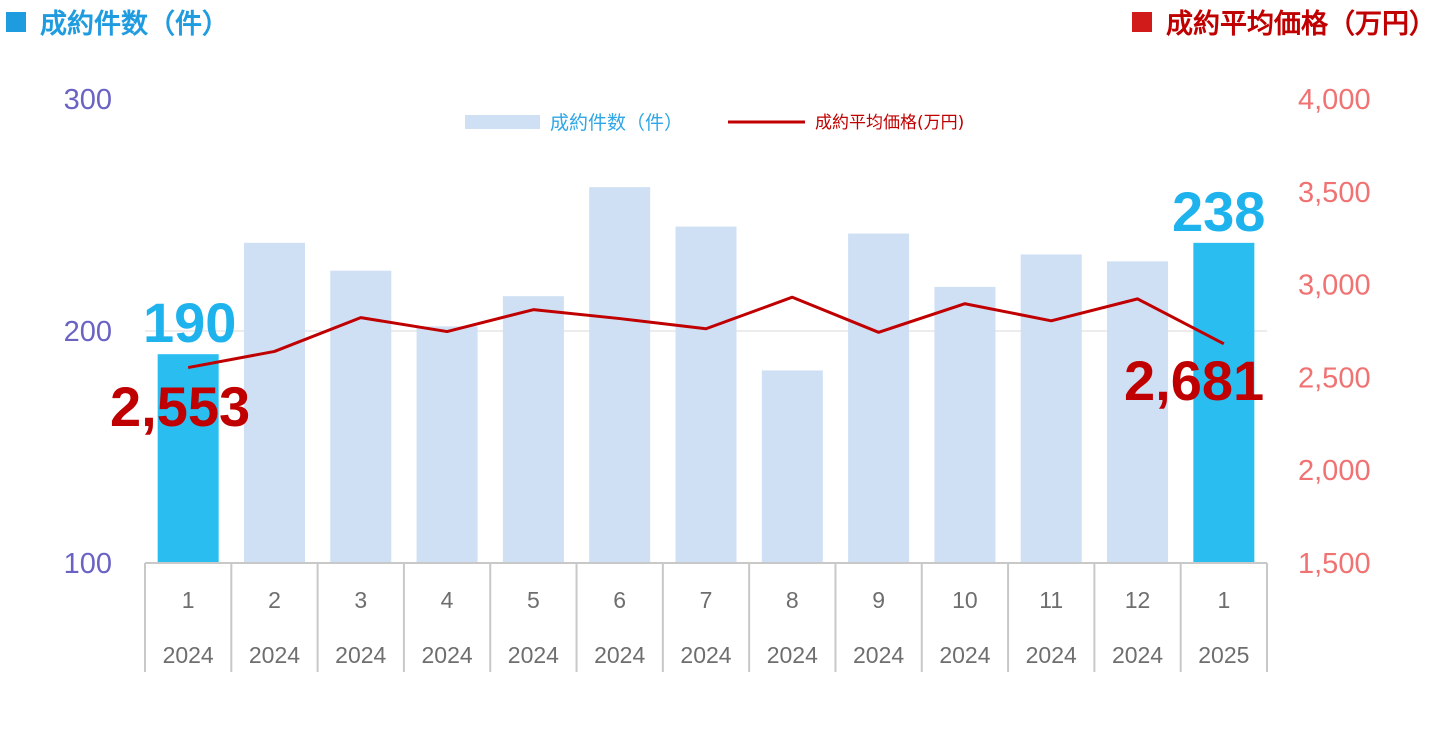 The image size is (1440, 738). I want to click on callout-first-line-value: 2,553, so click(180, 406).